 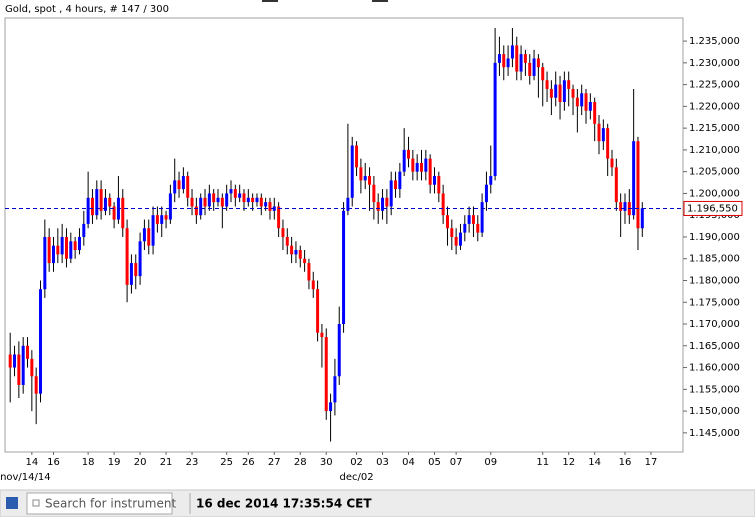 I want to click on chart-title: Gold, spot , 4 hours, # 147 / 300, so click(x=87, y=9).